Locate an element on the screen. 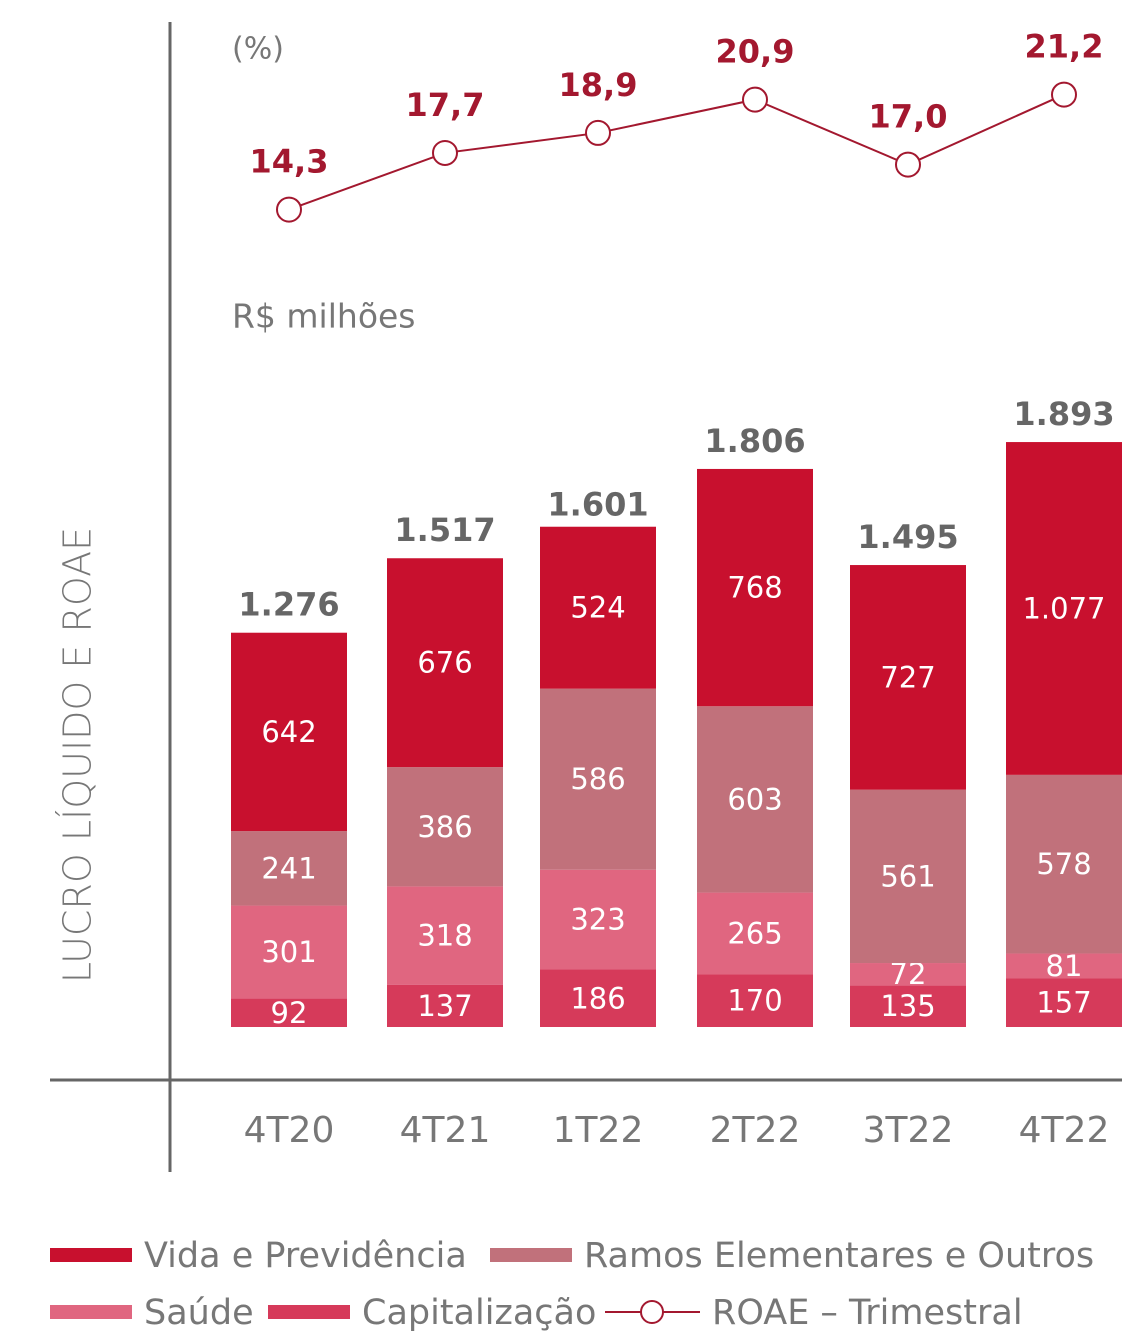 Image resolution: width=1122 pixels, height=1333 pixels. total-label: 1.495 is located at coordinates (907, 537).